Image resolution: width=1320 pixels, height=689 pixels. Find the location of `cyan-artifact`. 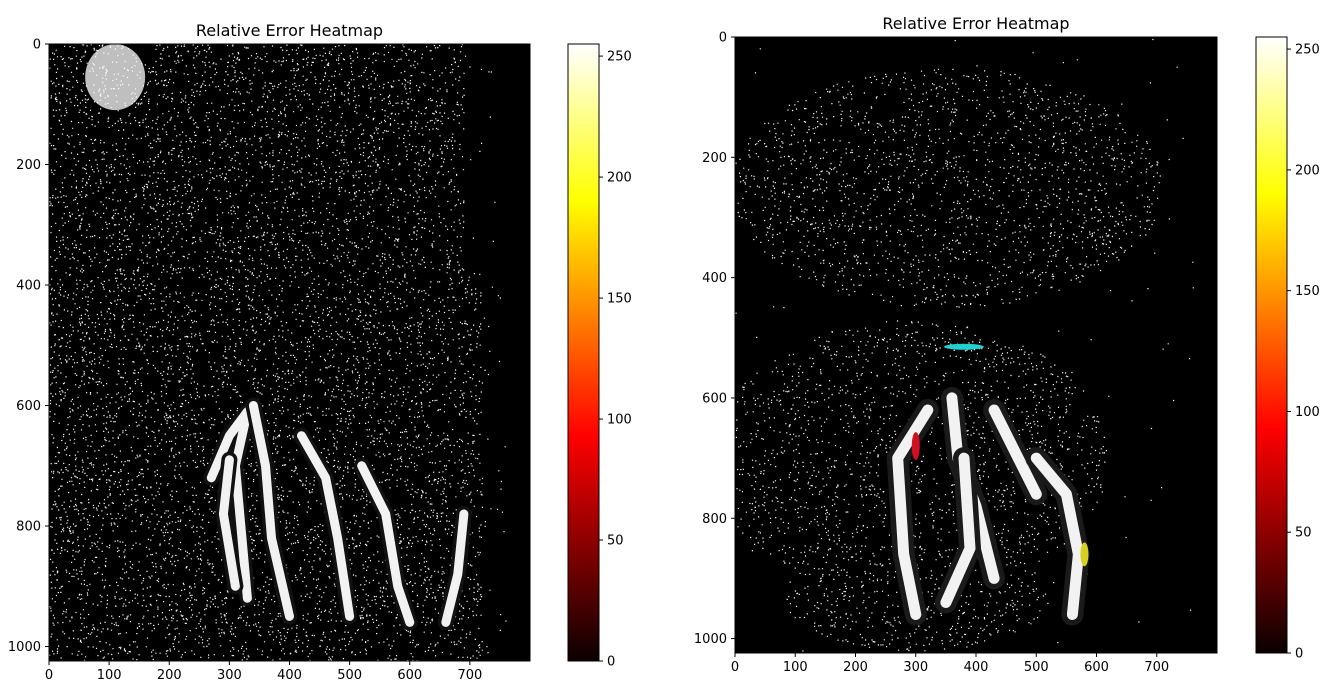

cyan-artifact is located at coordinates (963, 346).